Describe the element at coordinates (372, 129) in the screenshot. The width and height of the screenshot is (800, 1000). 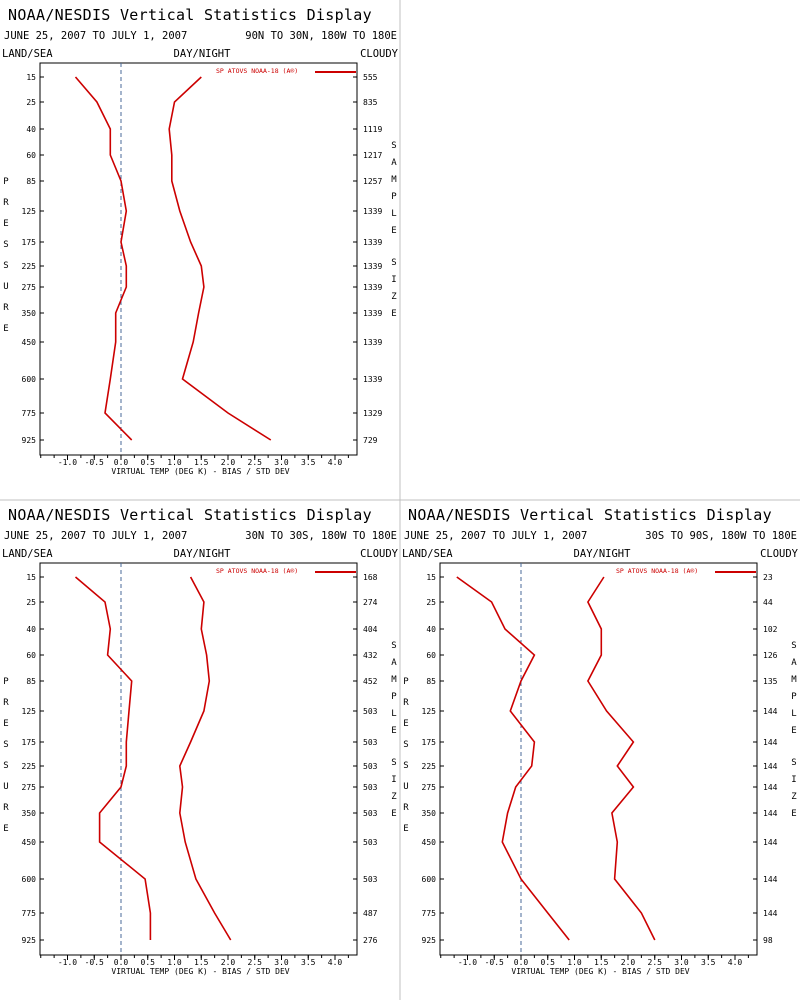
I see `sample-size-label: 1119` at that location.